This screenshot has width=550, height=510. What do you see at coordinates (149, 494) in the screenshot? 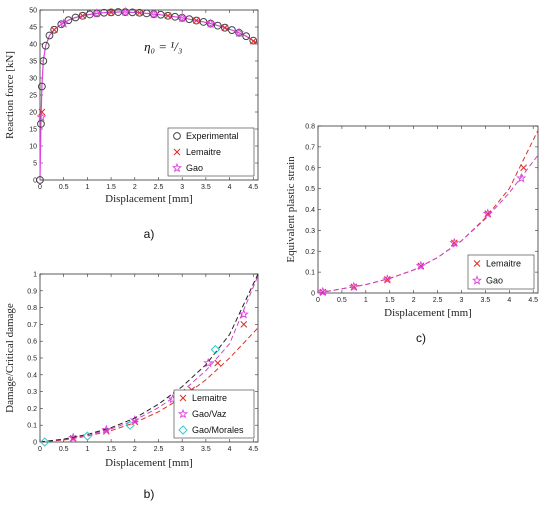
I see `panel-label: b)` at bounding box center [149, 494].